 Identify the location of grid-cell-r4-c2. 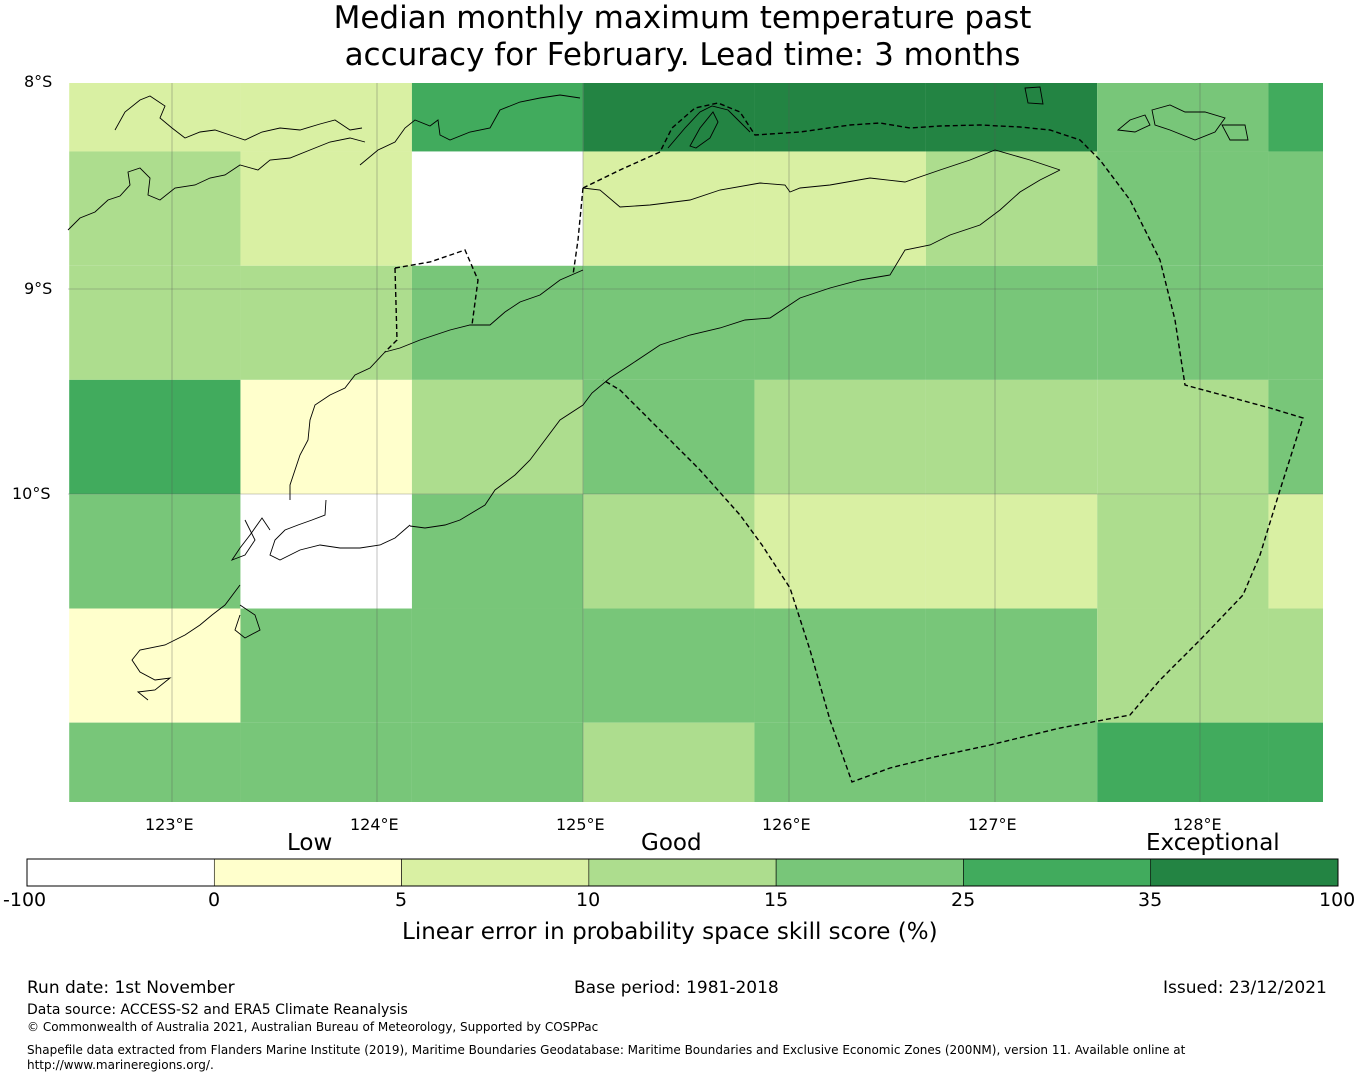
(497, 551).